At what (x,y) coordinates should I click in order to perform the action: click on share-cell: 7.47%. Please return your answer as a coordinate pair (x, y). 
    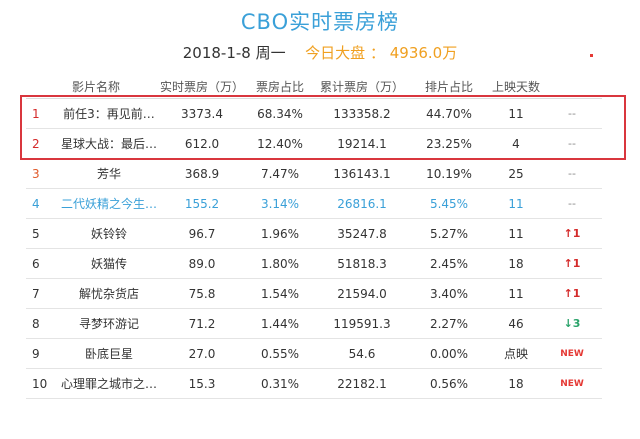
    Looking at the image, I should click on (280, 173).